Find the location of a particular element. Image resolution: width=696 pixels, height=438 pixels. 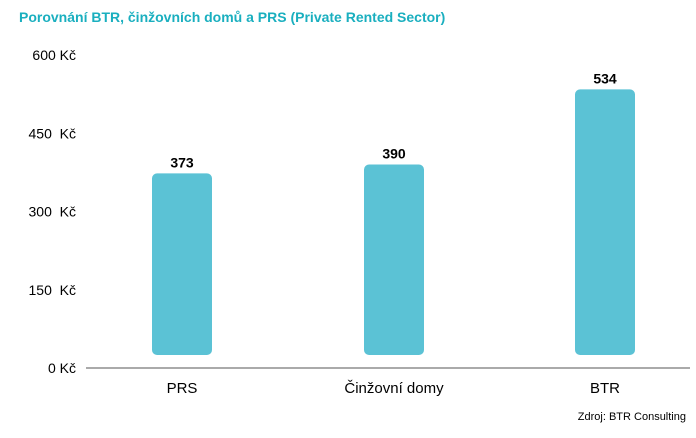

x-tick-label: BTR is located at coordinates (605, 388).